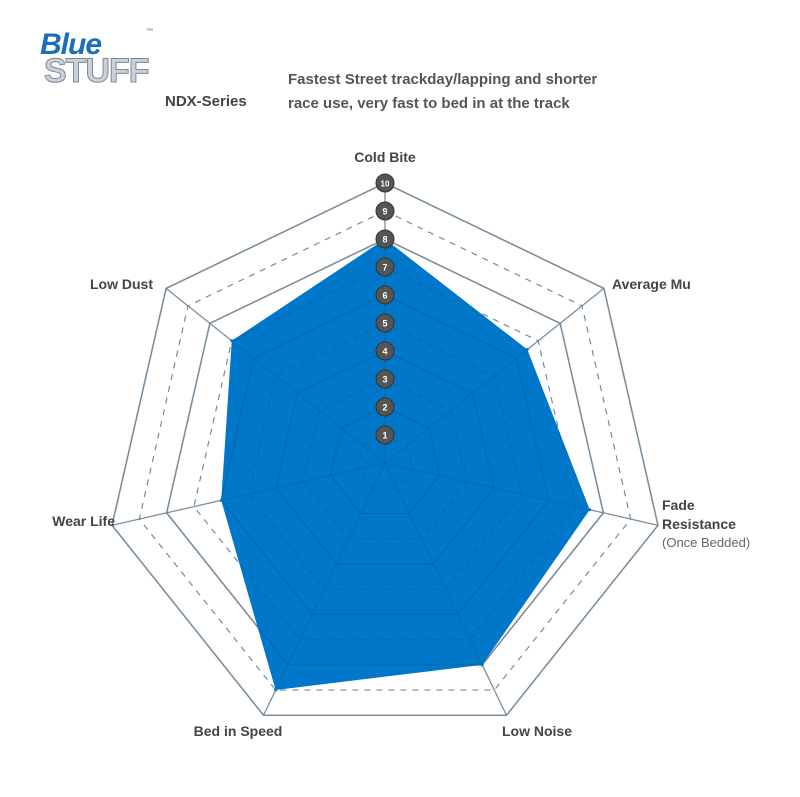 This screenshot has width=800, height=797. What do you see at coordinates (699, 524) in the screenshot?
I see `axis-label: Resistance` at bounding box center [699, 524].